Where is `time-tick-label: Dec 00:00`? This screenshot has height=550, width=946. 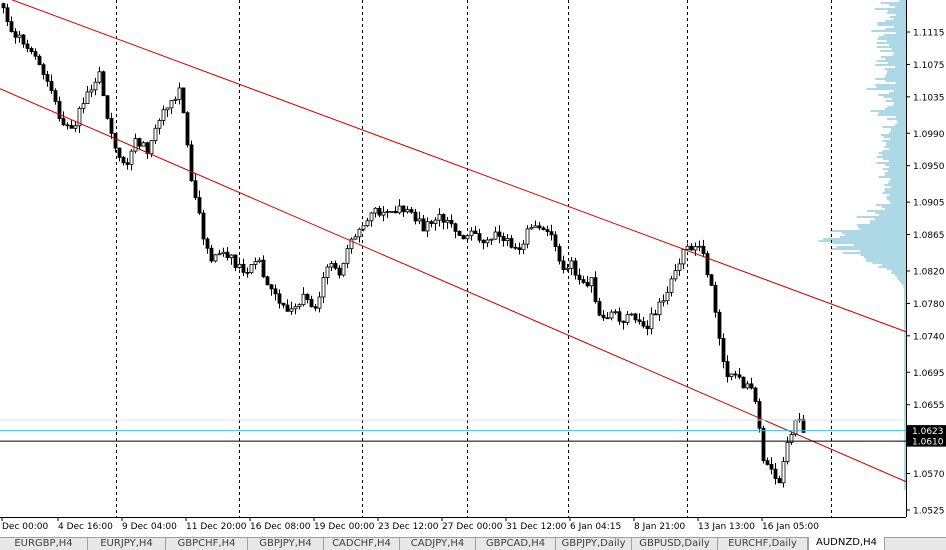 time-tick-label: Dec 00:00 is located at coordinates (25, 527).